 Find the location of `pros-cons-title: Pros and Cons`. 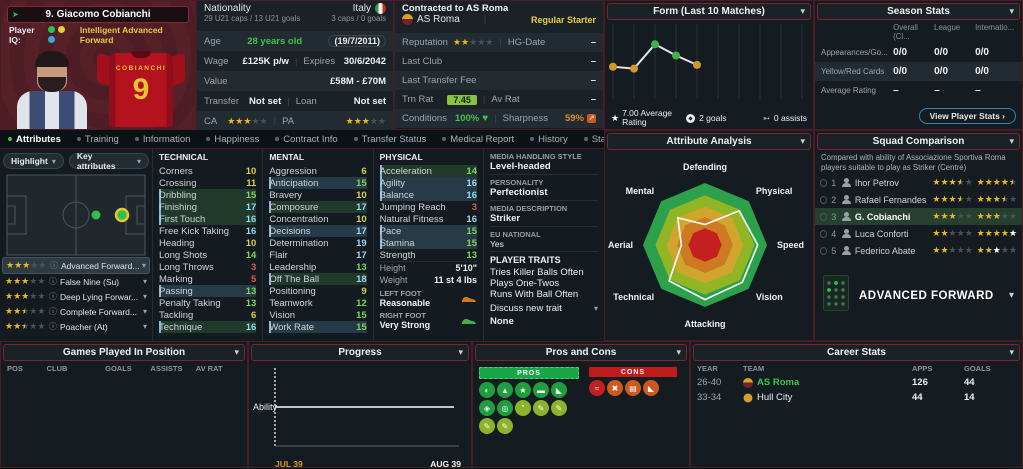

pros-cons-title: Pros and Cons is located at coordinates (581, 352).